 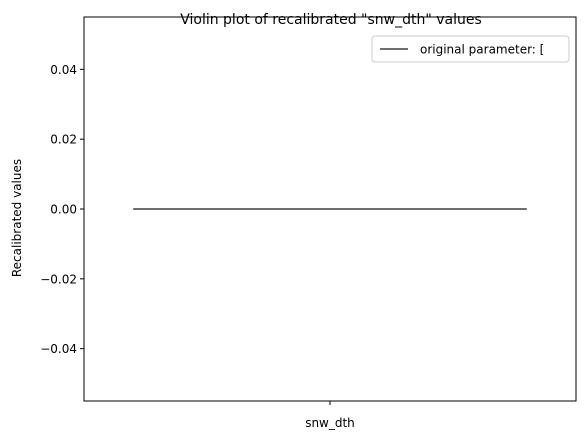 I want to click on x-tick-label: snw_dth, so click(x=330, y=423).